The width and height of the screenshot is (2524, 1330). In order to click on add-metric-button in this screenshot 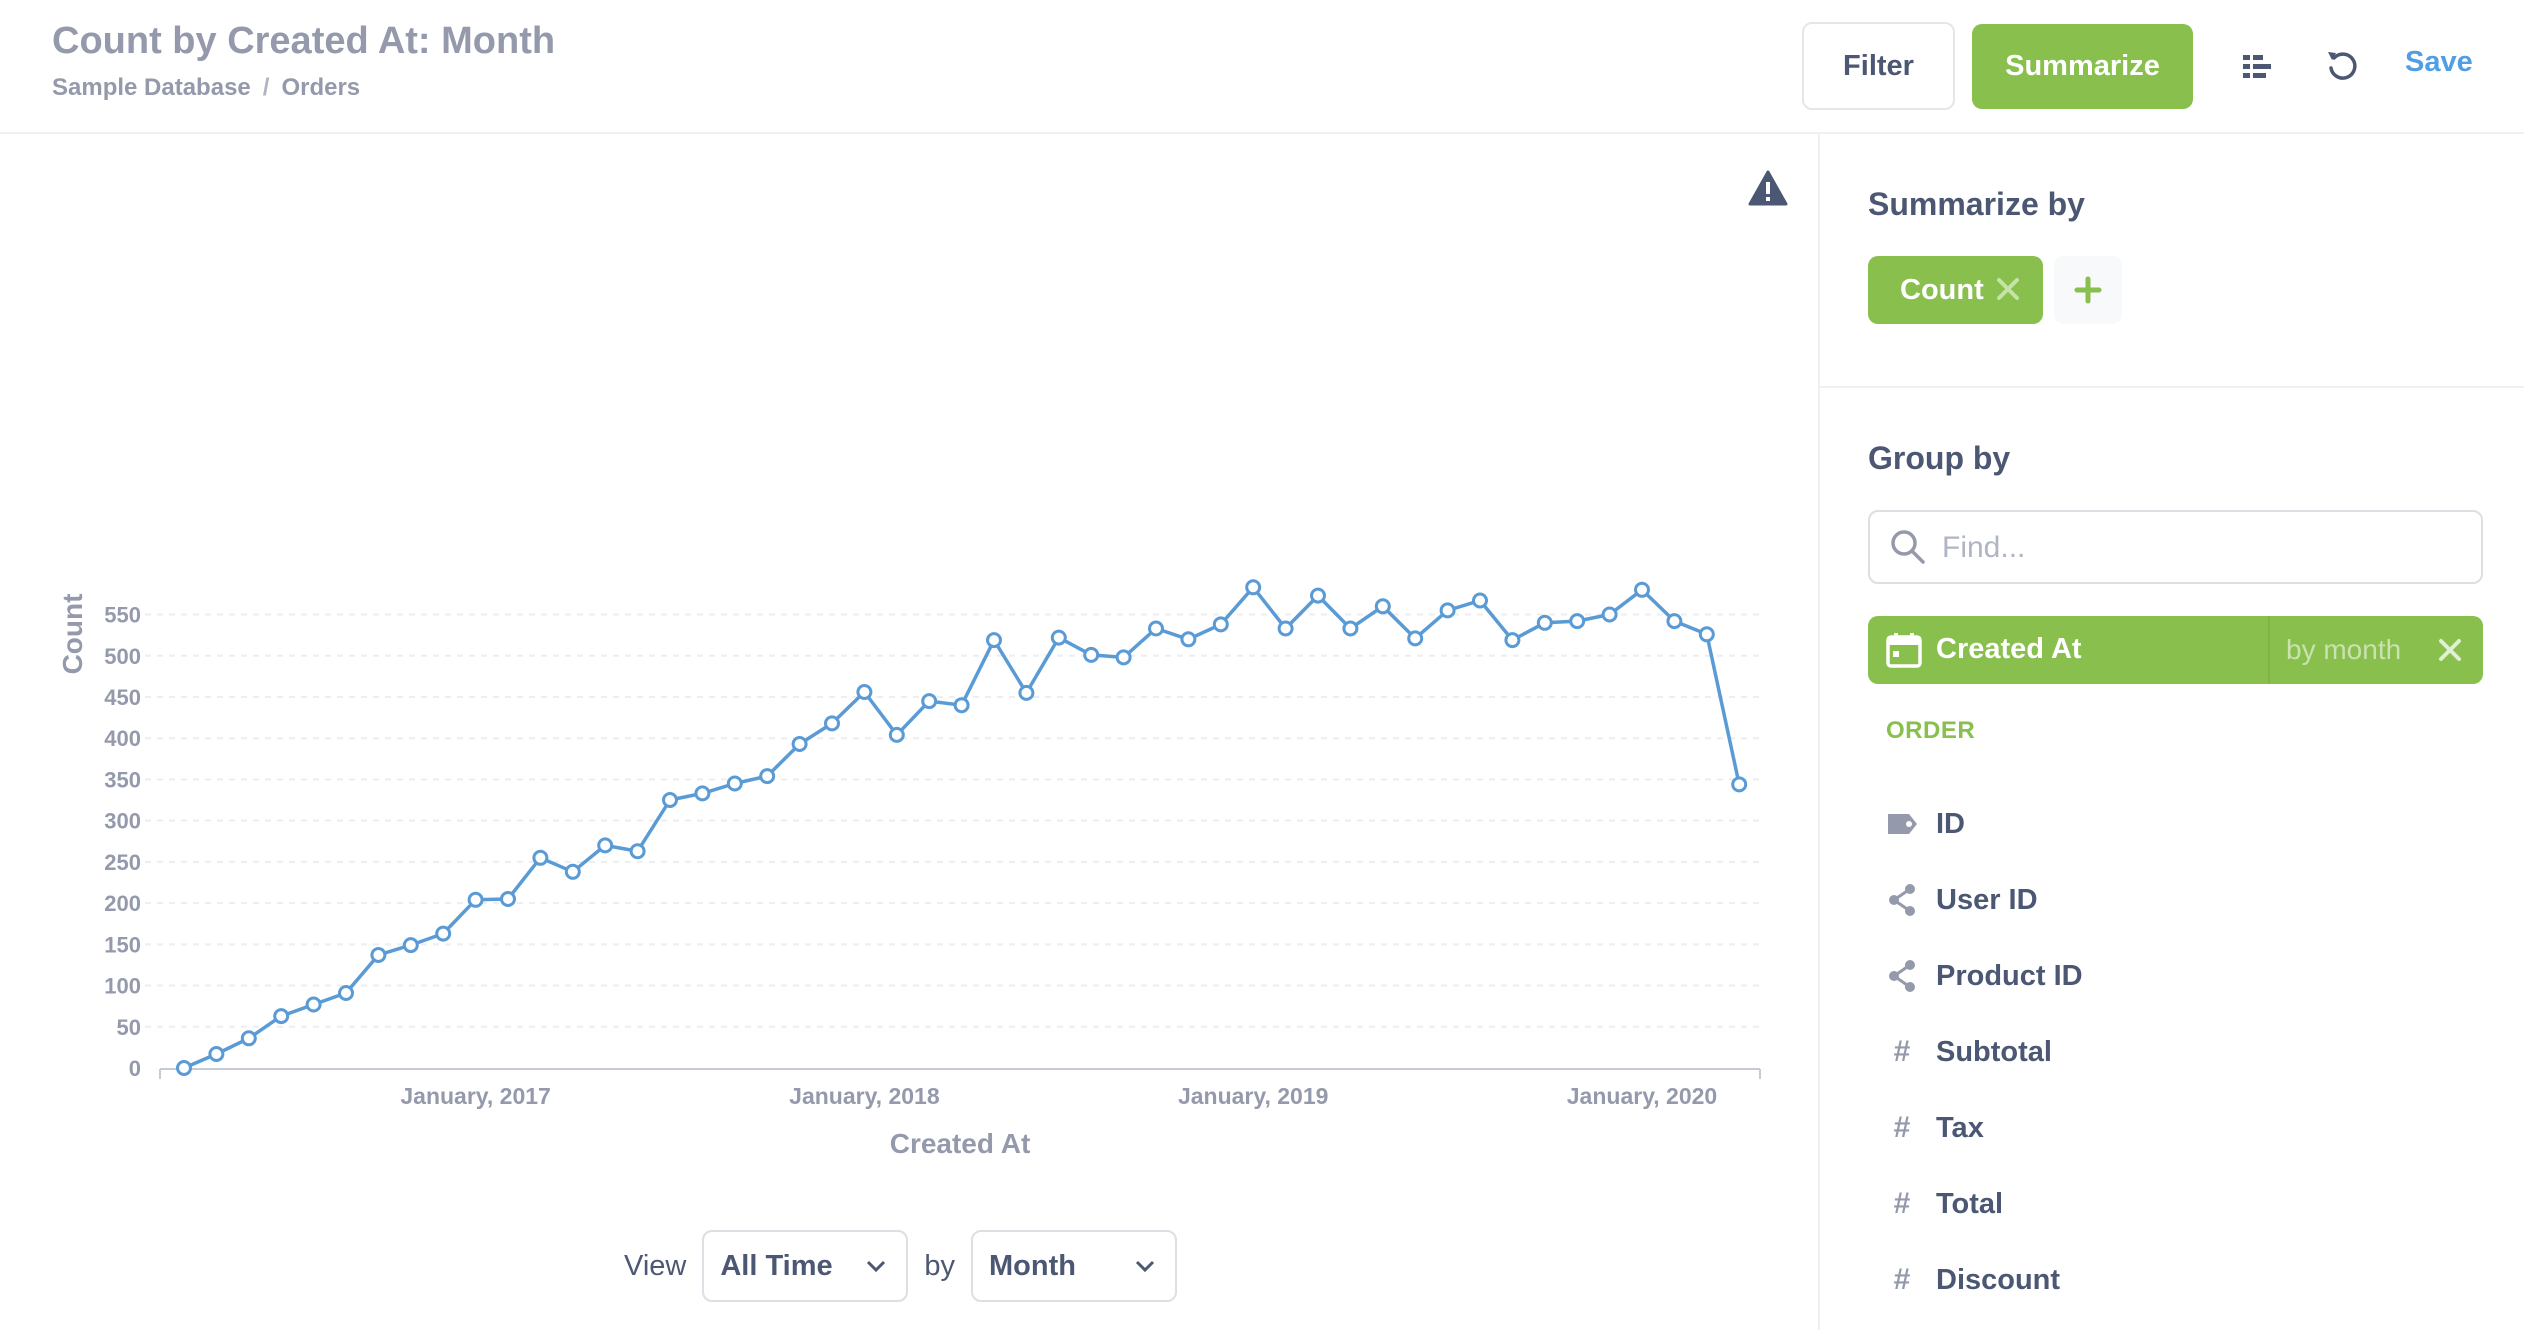, I will do `click(2088, 290)`.